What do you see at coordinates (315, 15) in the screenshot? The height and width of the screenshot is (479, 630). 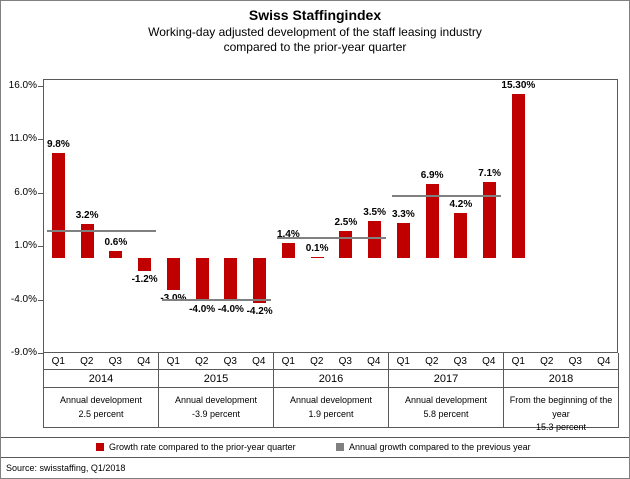 I see `chart-title: Swiss Staffingindex` at bounding box center [315, 15].